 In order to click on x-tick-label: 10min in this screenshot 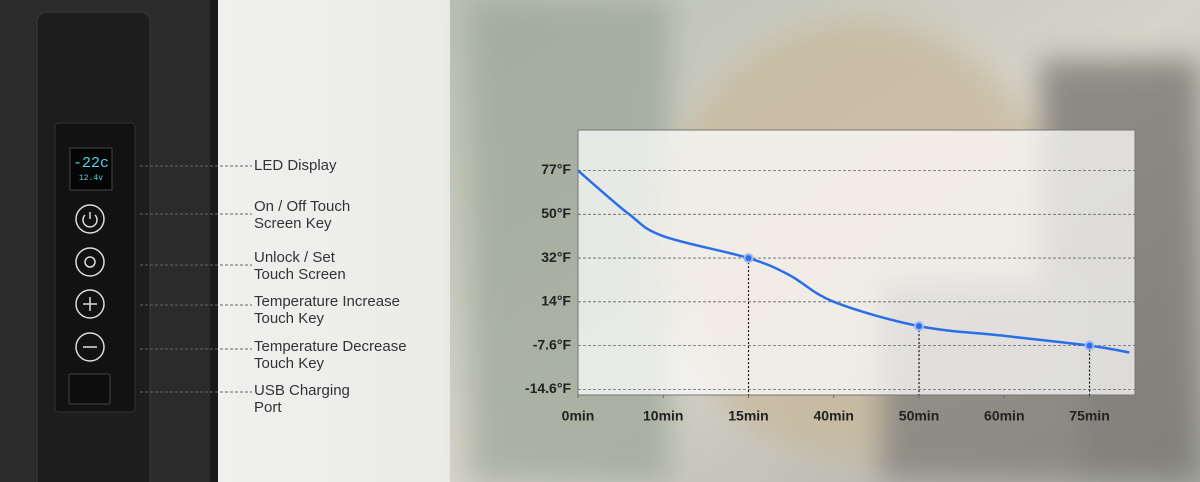, I will do `click(663, 416)`.